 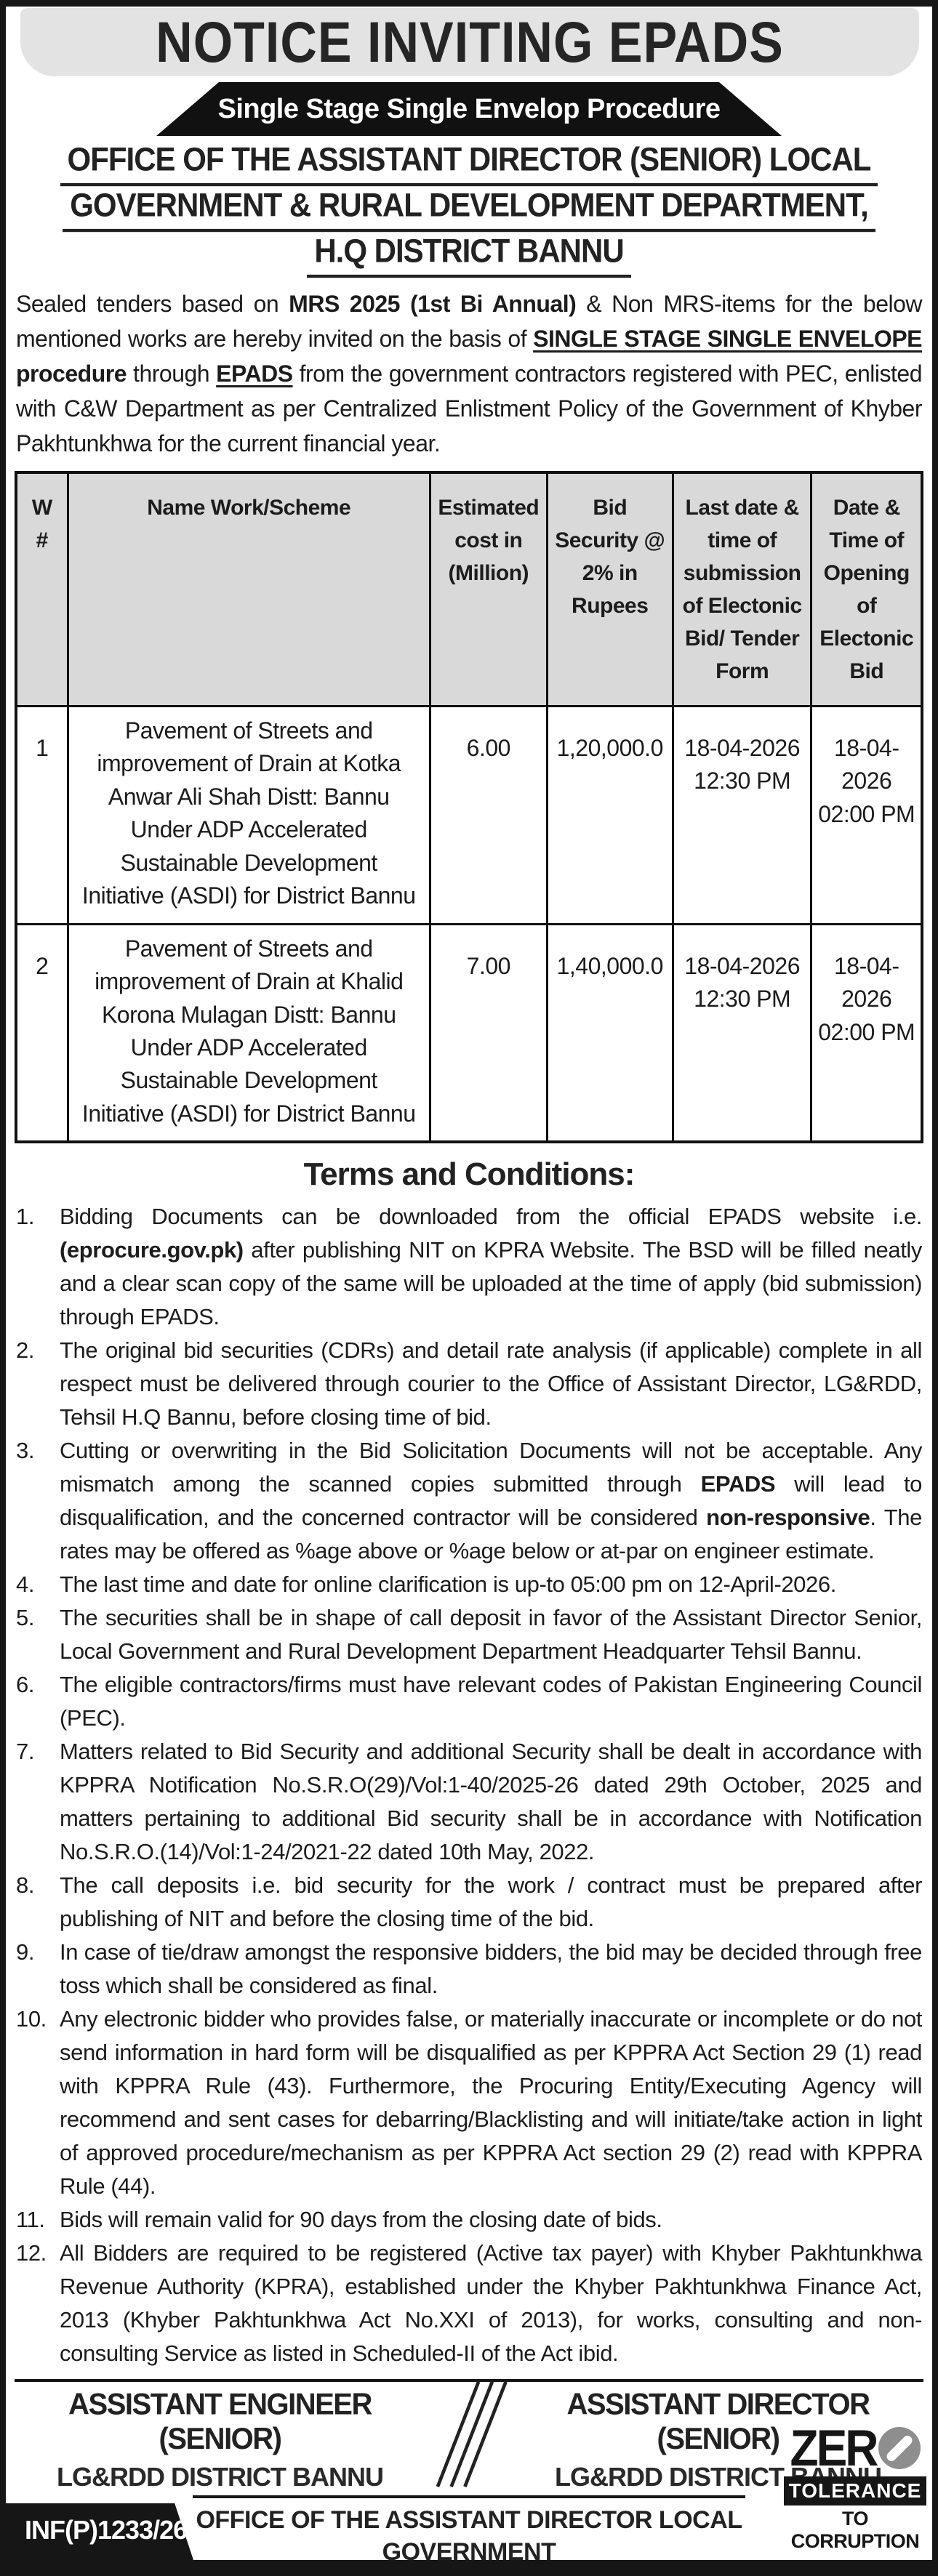 I want to click on inf-reference-text: INF(P)1233/26, so click(x=106, y=2530).